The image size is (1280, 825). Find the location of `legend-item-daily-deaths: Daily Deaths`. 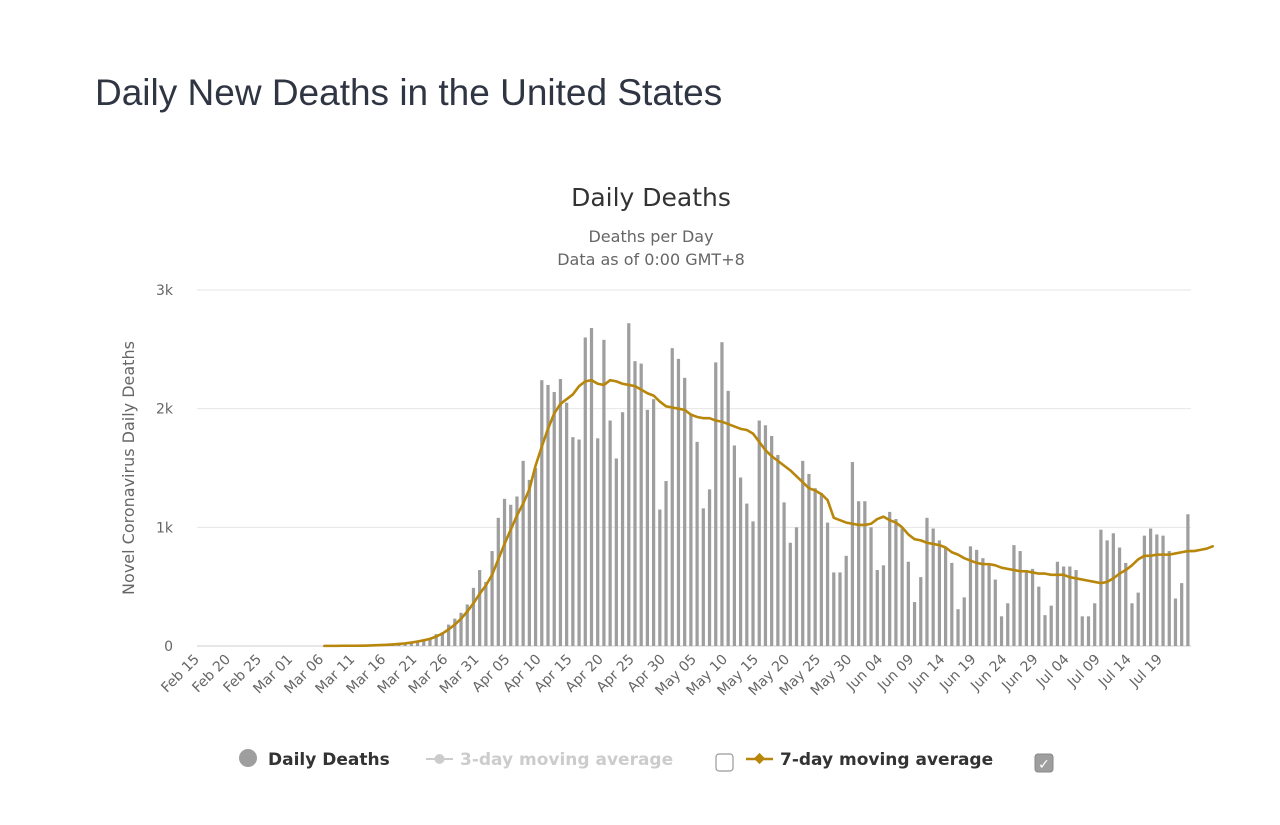

legend-item-daily-deaths: Daily Deaths is located at coordinates (314, 759).